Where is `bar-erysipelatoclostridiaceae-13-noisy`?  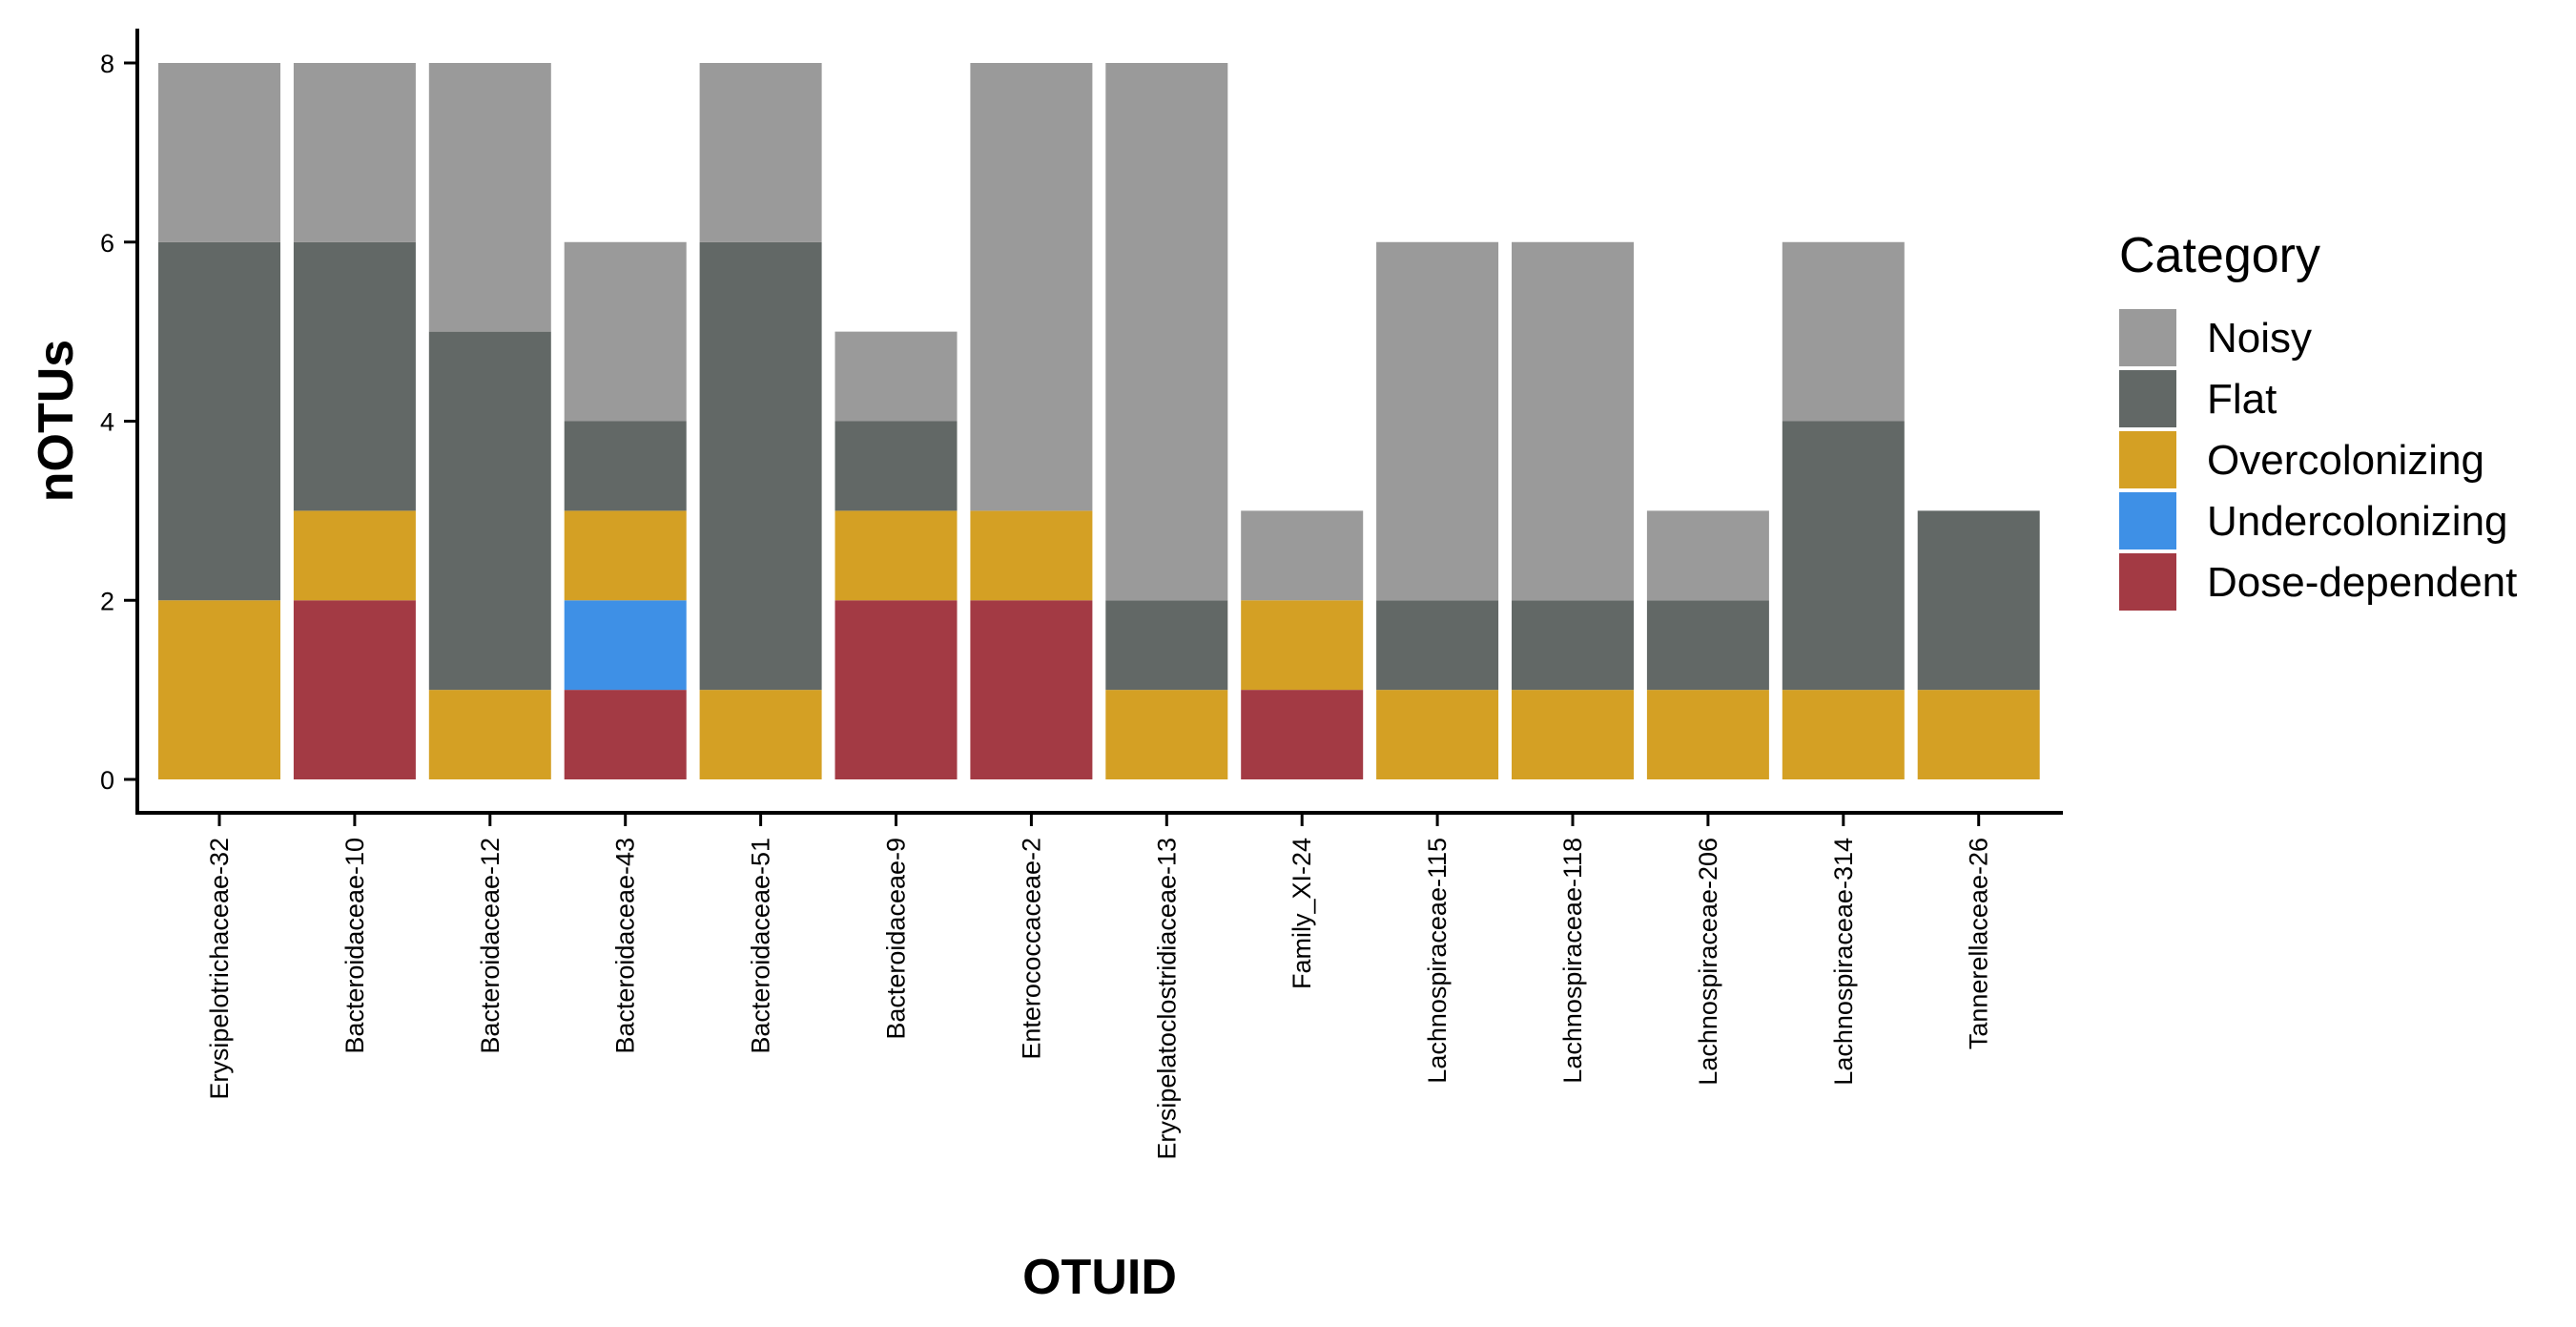
bar-erysipelatoclostridiaceae-13-noisy is located at coordinates (1166, 332).